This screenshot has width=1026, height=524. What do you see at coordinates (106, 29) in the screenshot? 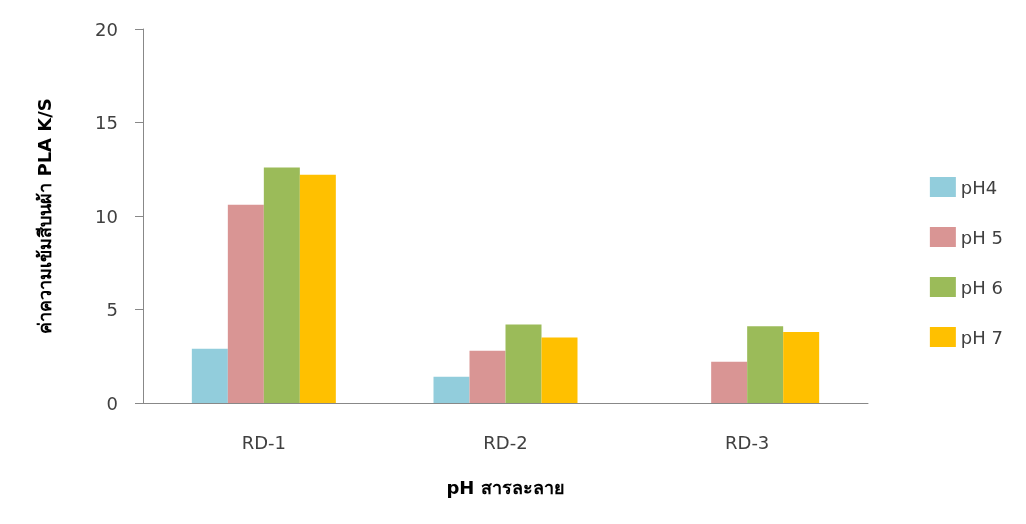
I see `y-tick-label: 20` at bounding box center [106, 29].